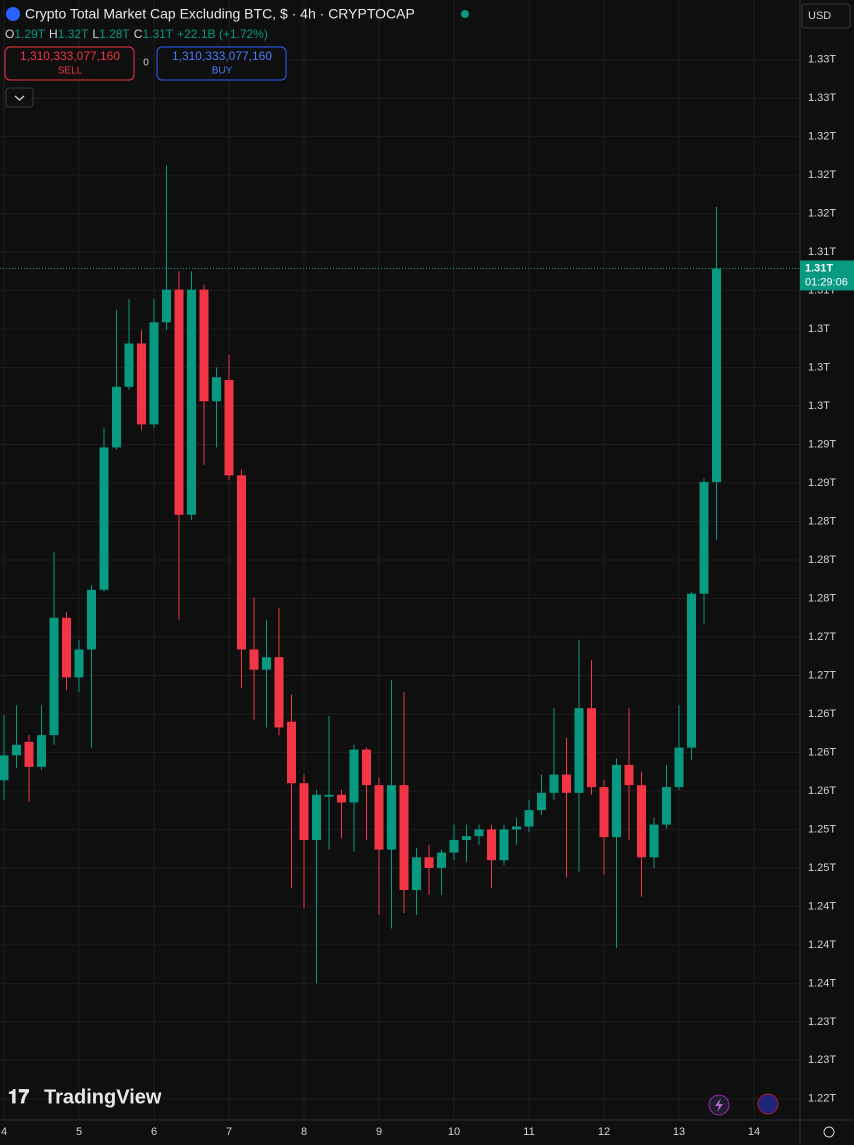 This screenshot has width=854, height=1145. Describe the element at coordinates (222, 56) in the screenshot. I see `buy-price: 1,310,333,077,160` at that location.